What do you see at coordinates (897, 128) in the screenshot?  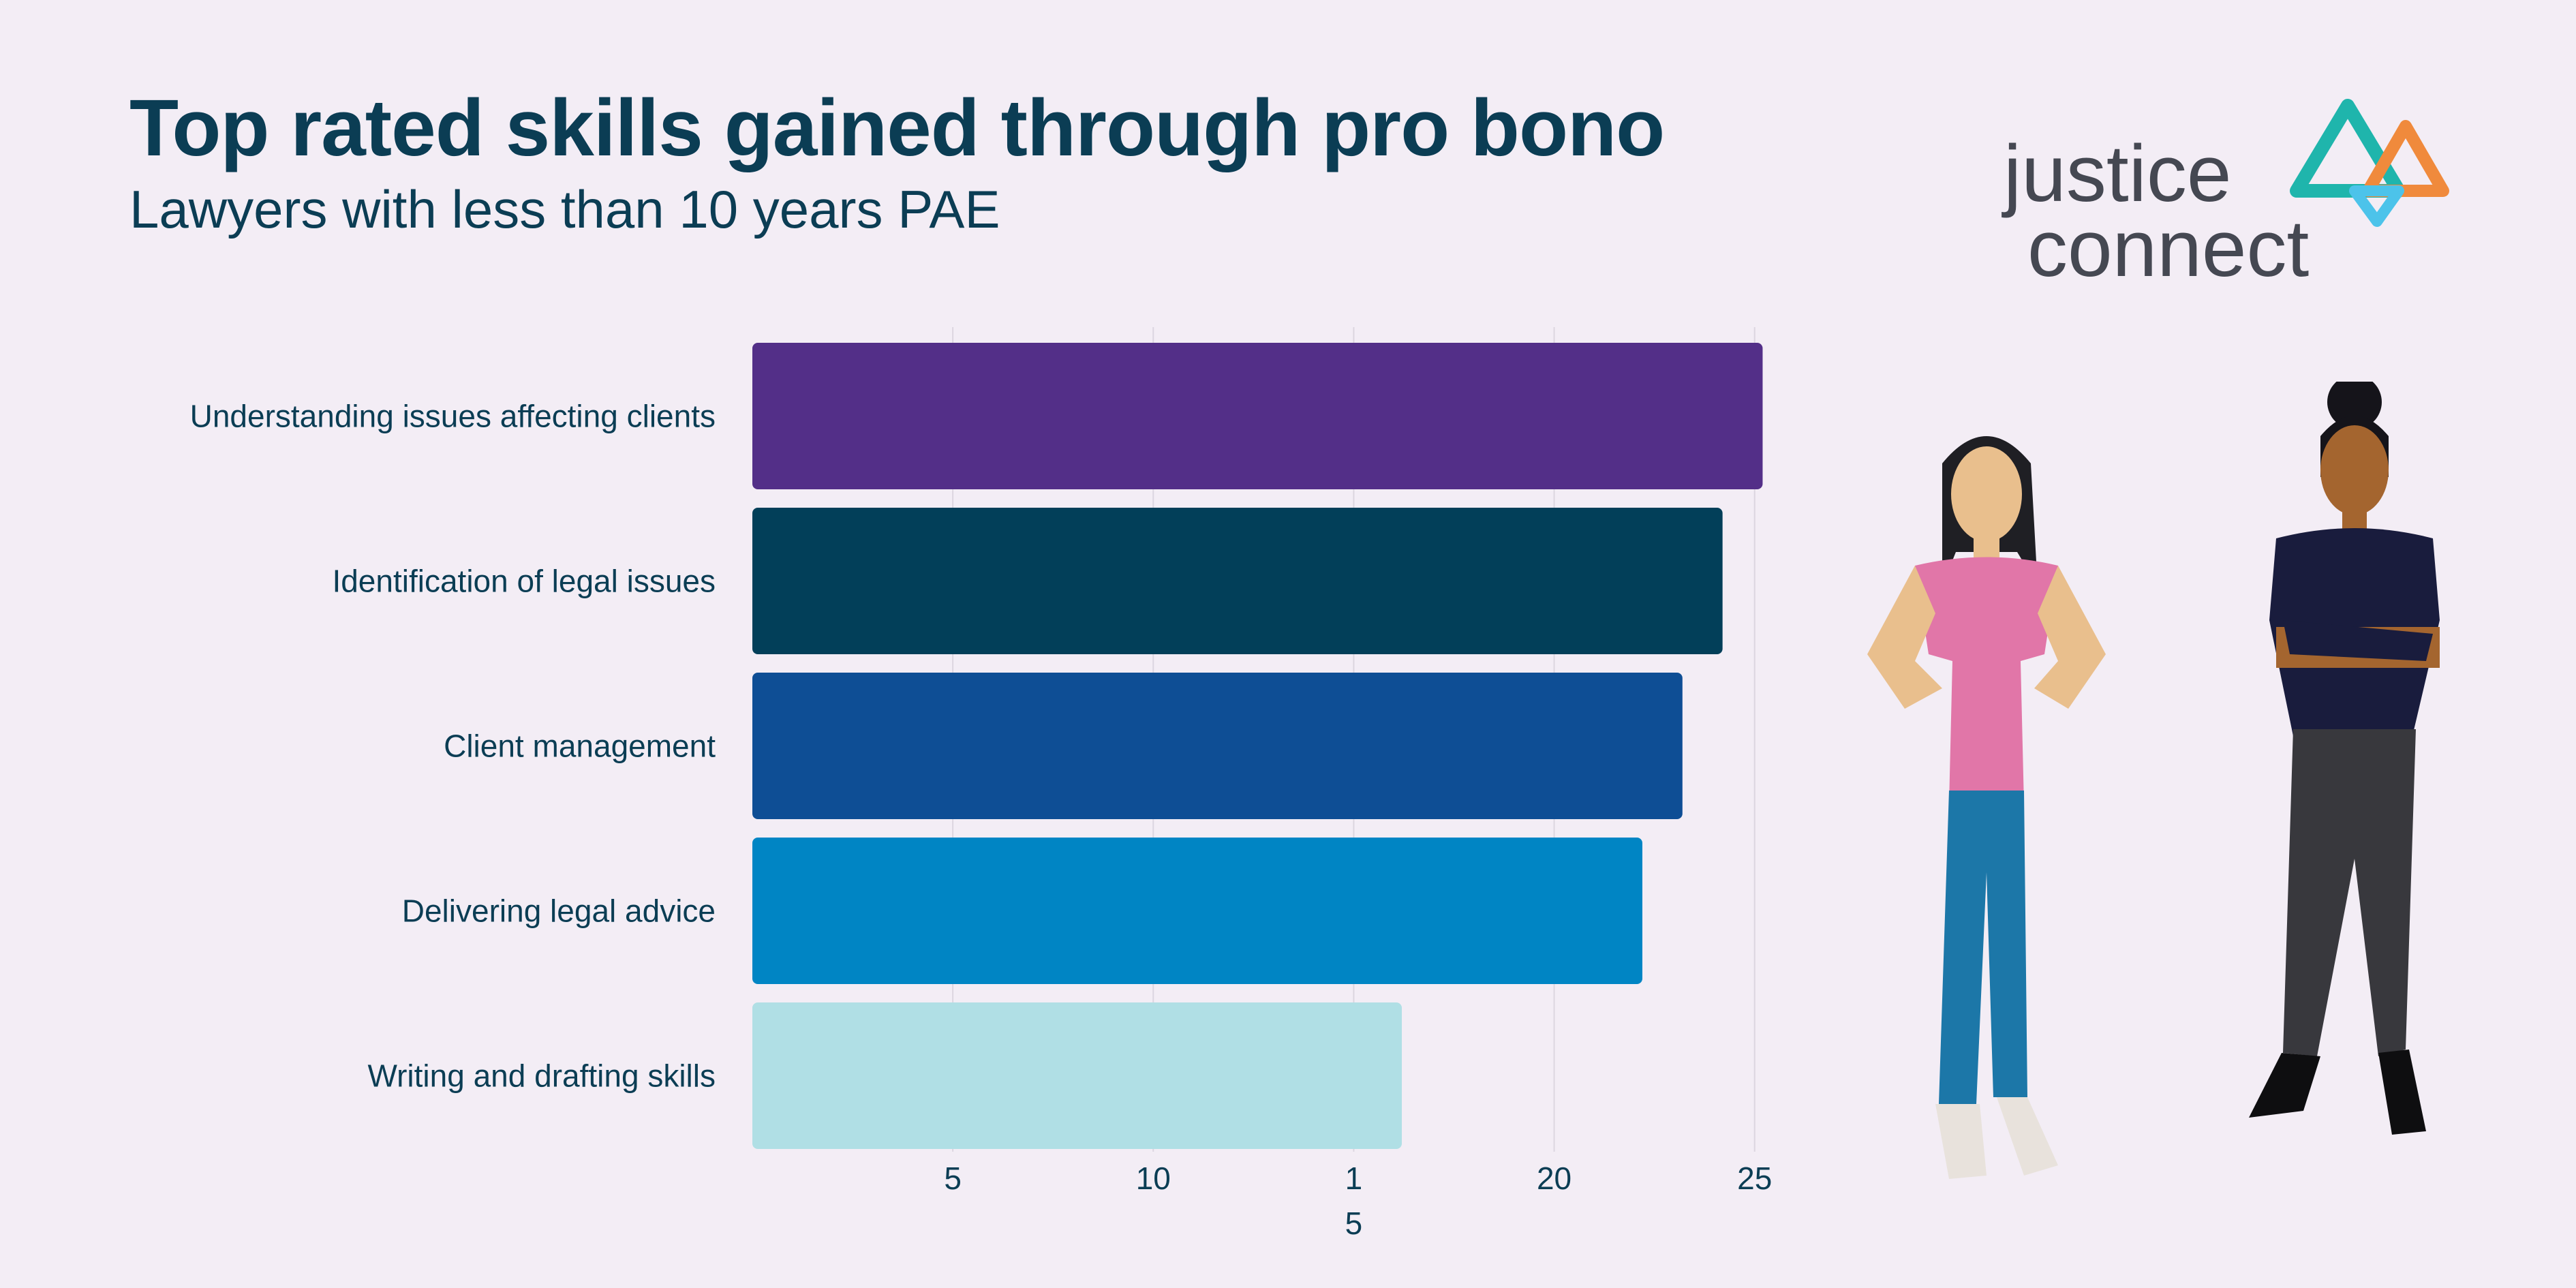 I see `chart-title: Top rated skills gained through pro bono` at bounding box center [897, 128].